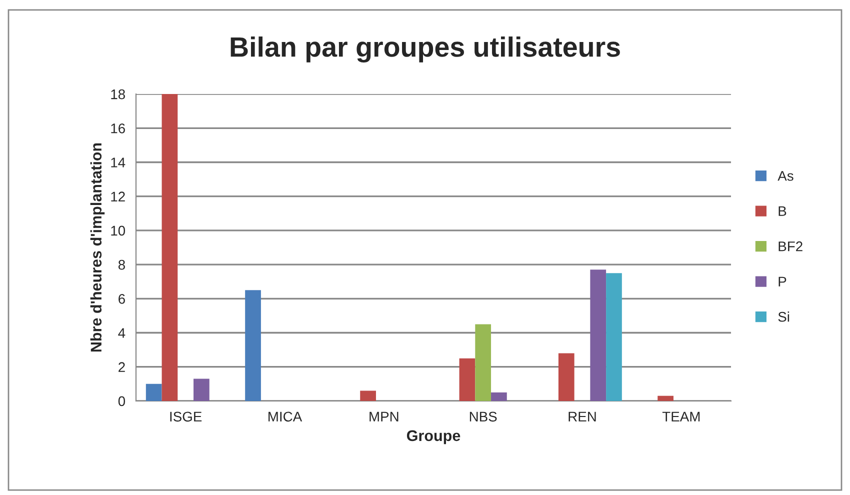 This screenshot has height=495, width=850. Describe the element at coordinates (384, 417) in the screenshot. I see `x-tick-label: MPN` at that location.